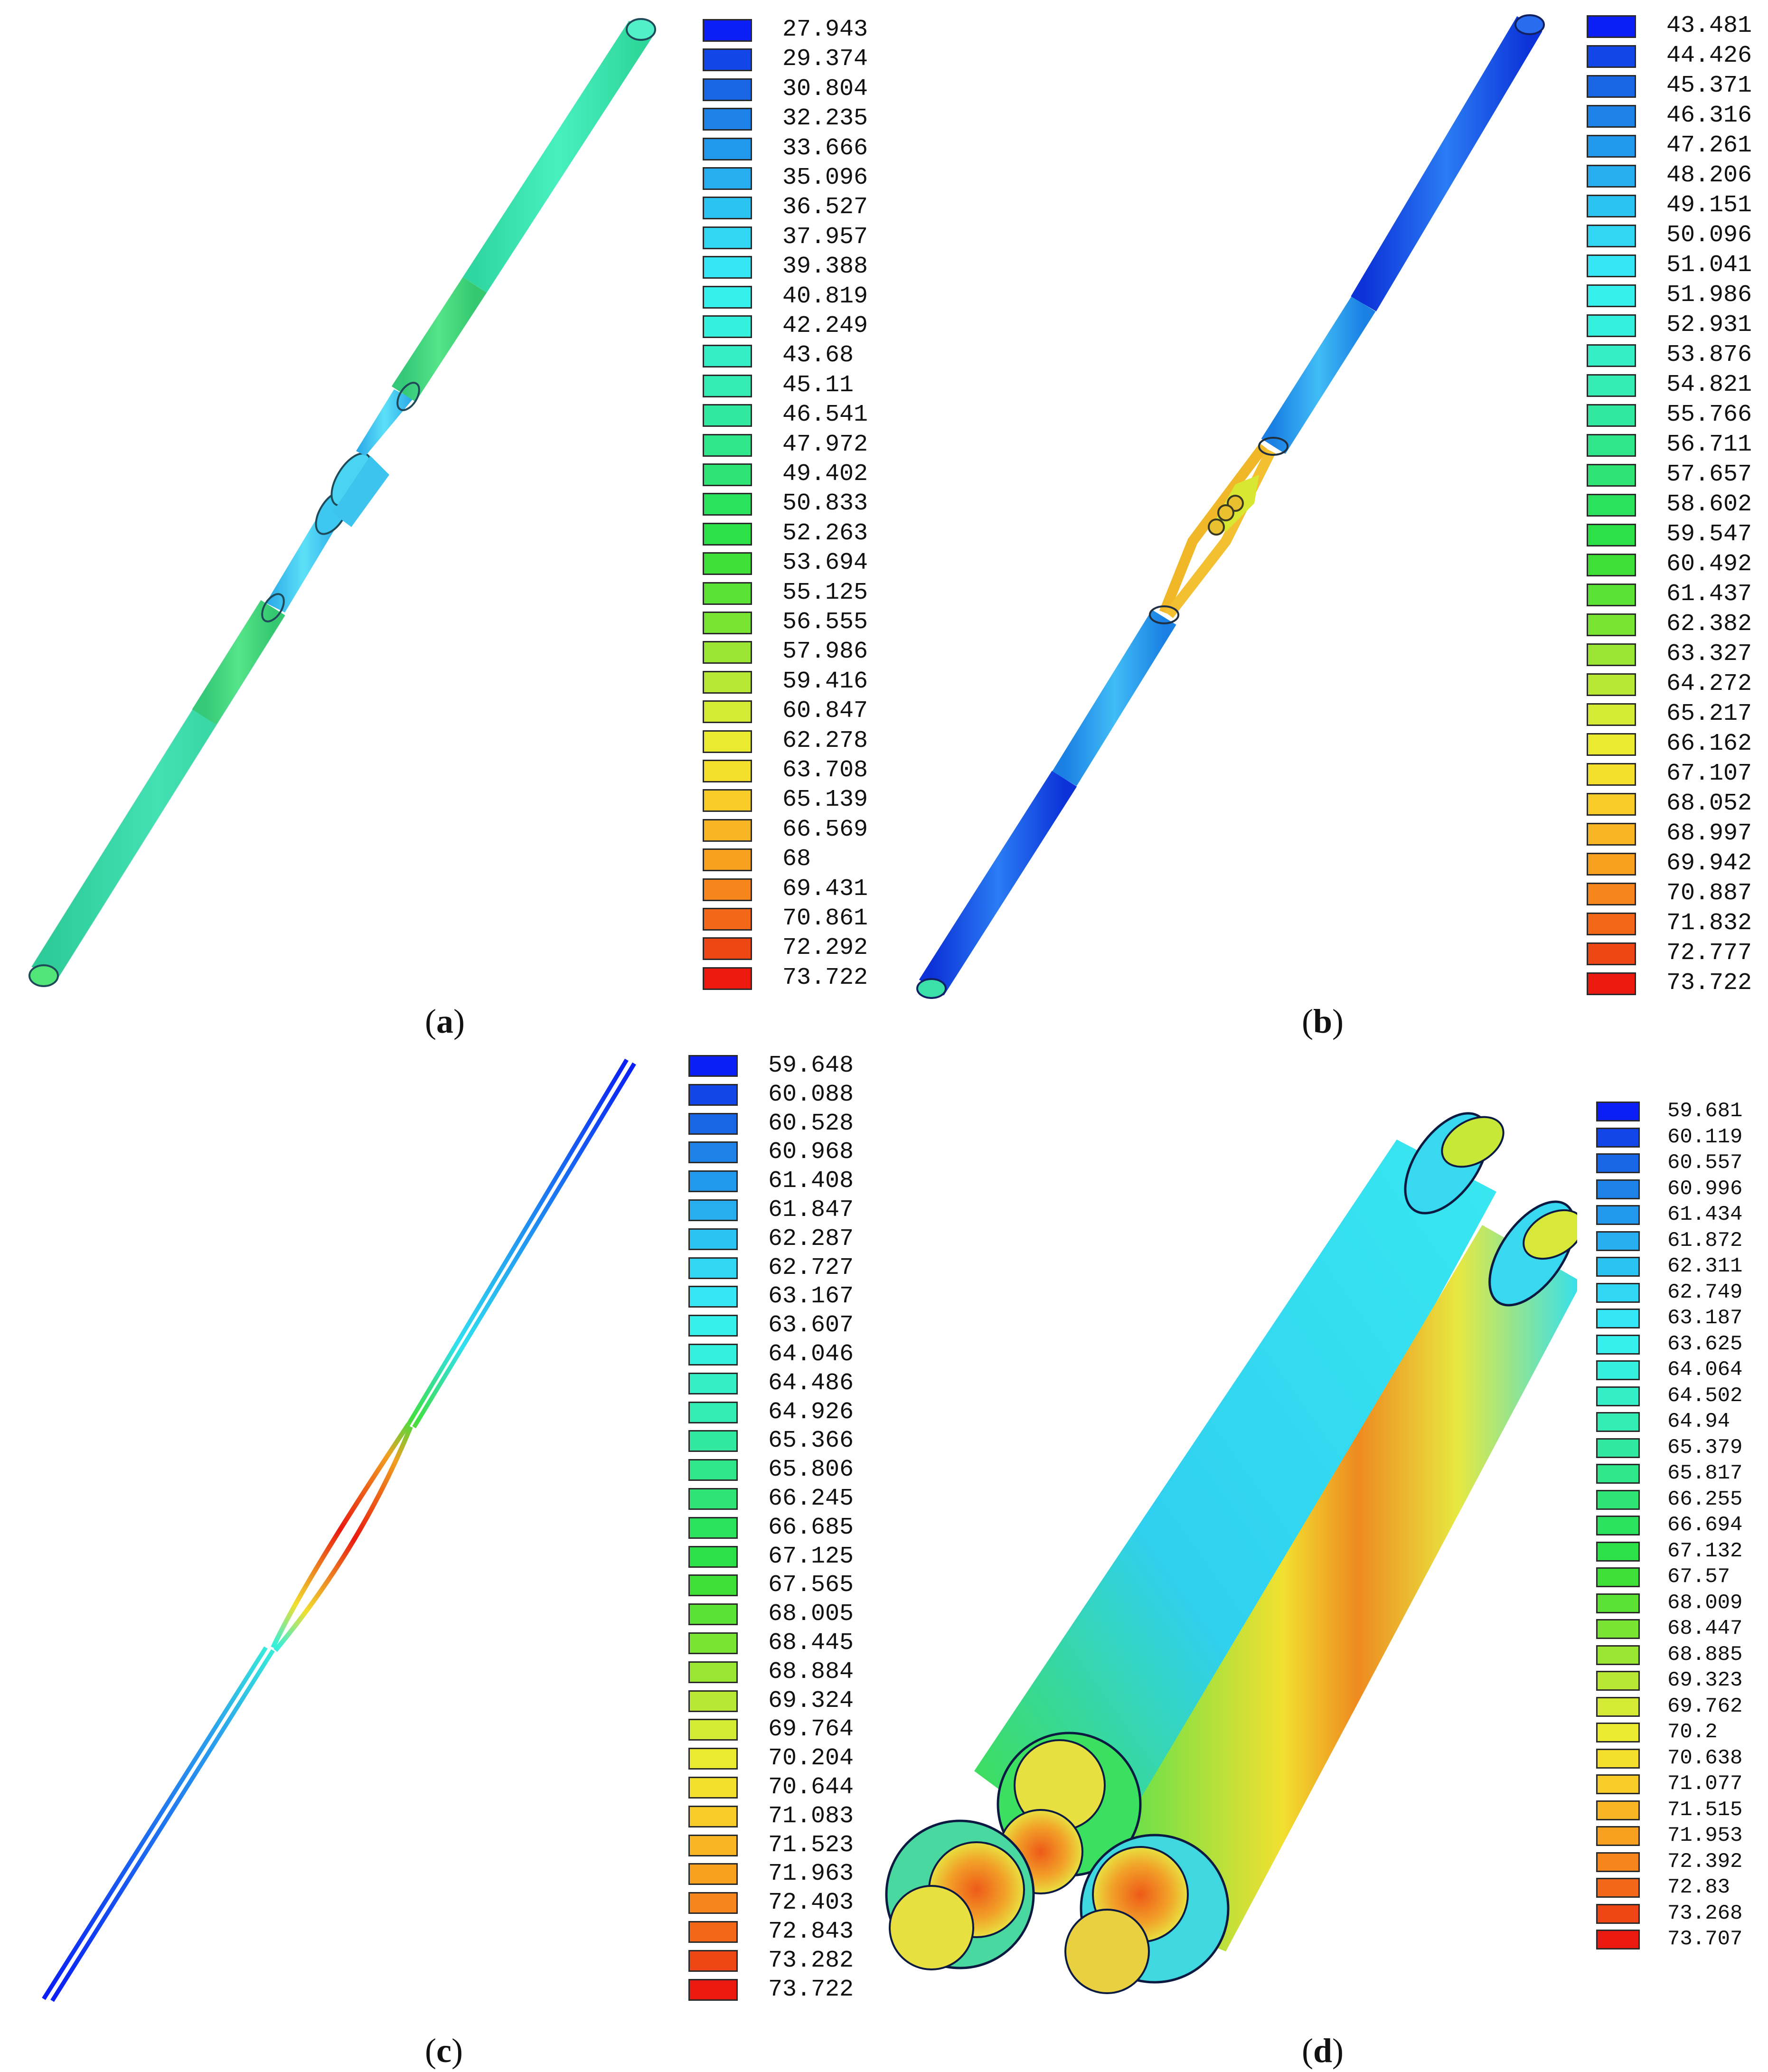 The width and height of the screenshot is (1768, 2072). Describe the element at coordinates (1709, 295) in the screenshot. I see `legend-value: 51.986` at that location.